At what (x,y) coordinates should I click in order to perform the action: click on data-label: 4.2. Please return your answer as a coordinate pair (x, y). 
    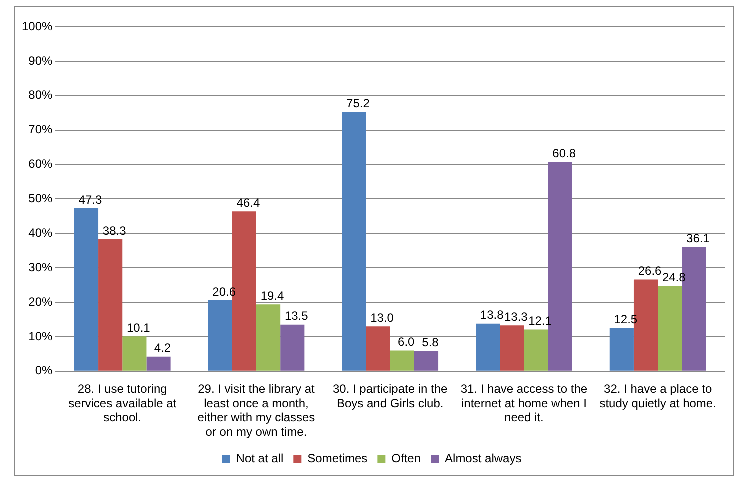
    Looking at the image, I should click on (163, 348).